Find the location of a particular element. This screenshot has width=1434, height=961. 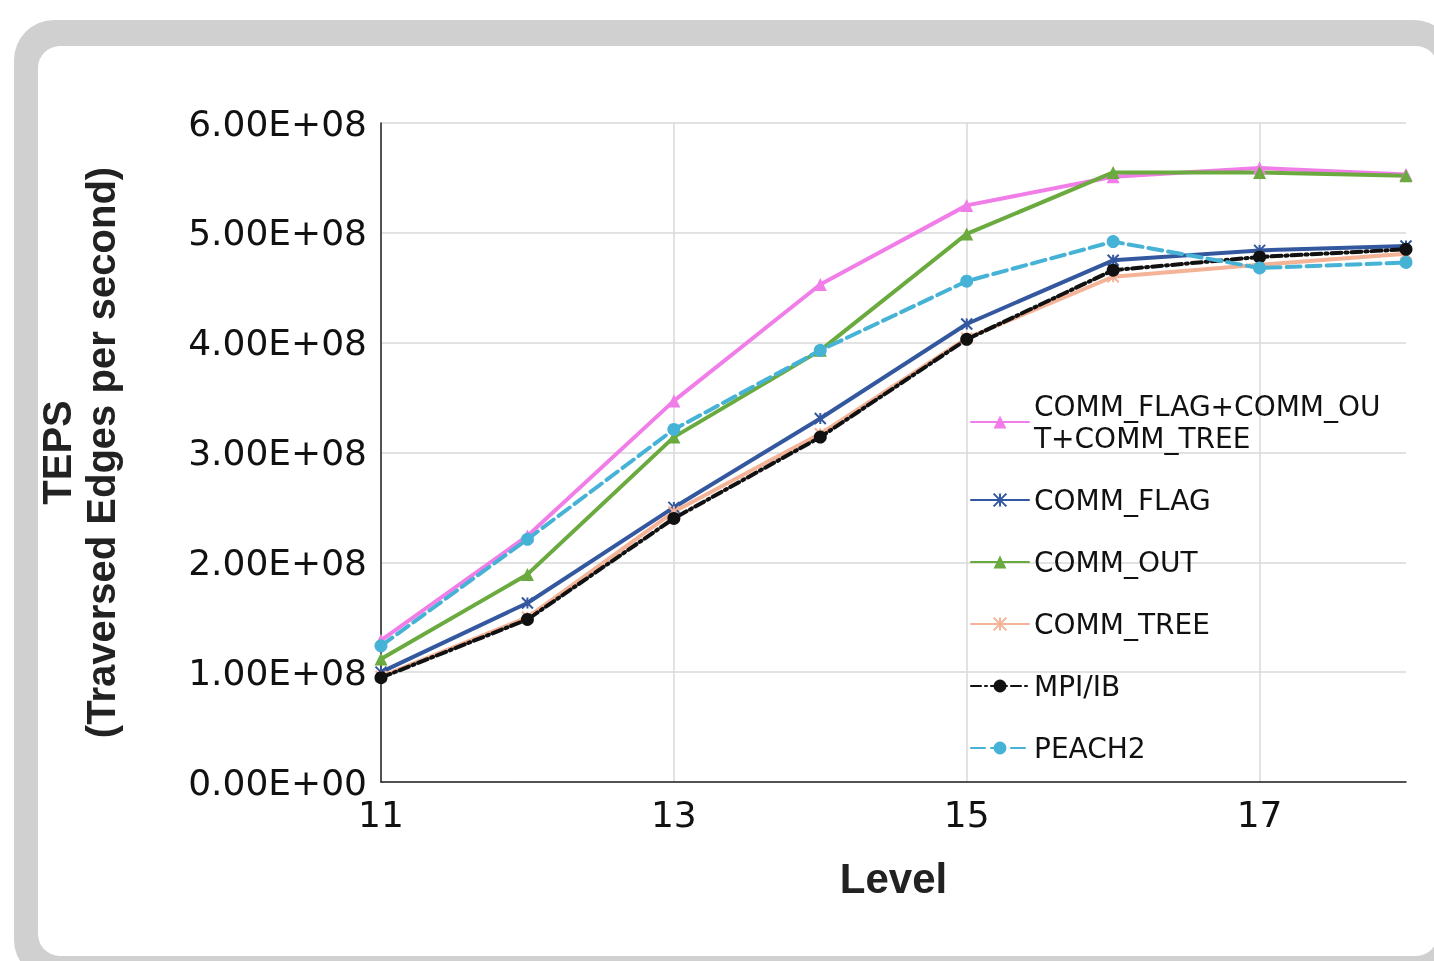

y-tick-label: 4.00E+08 is located at coordinates (277, 343).